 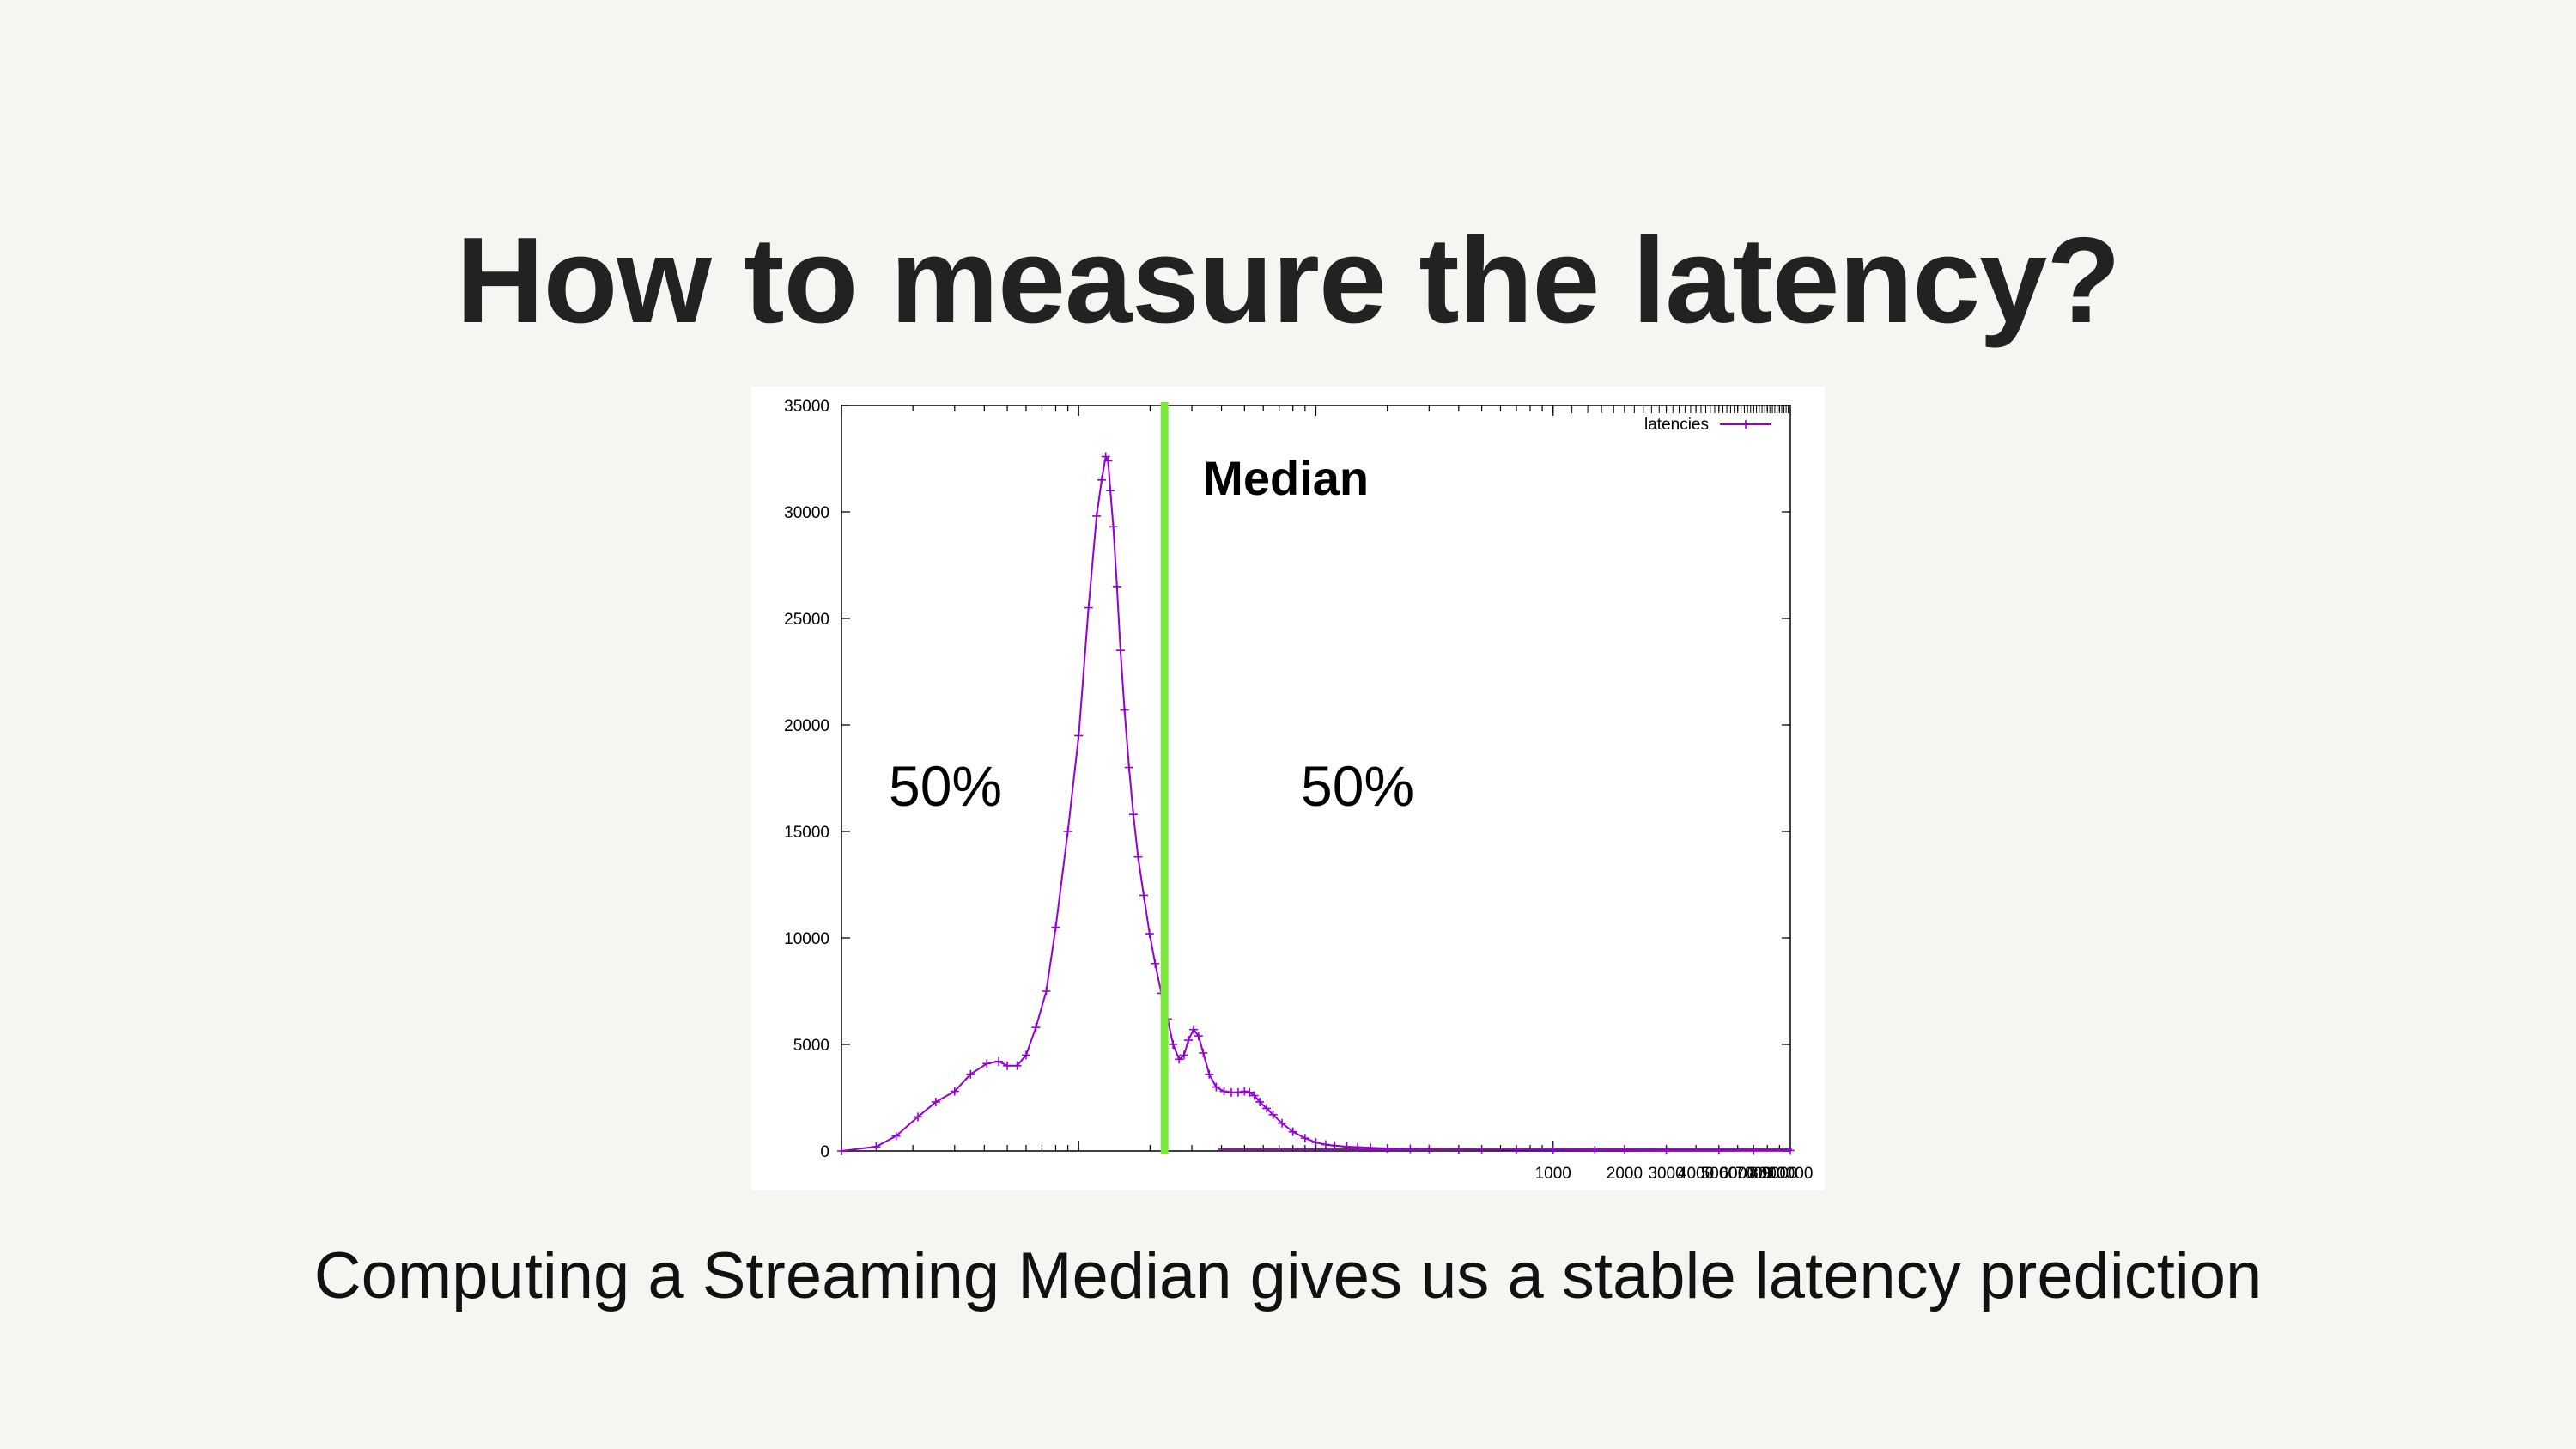 What do you see at coordinates (806, 620) in the screenshot?
I see `y-tick-label: 25000` at bounding box center [806, 620].